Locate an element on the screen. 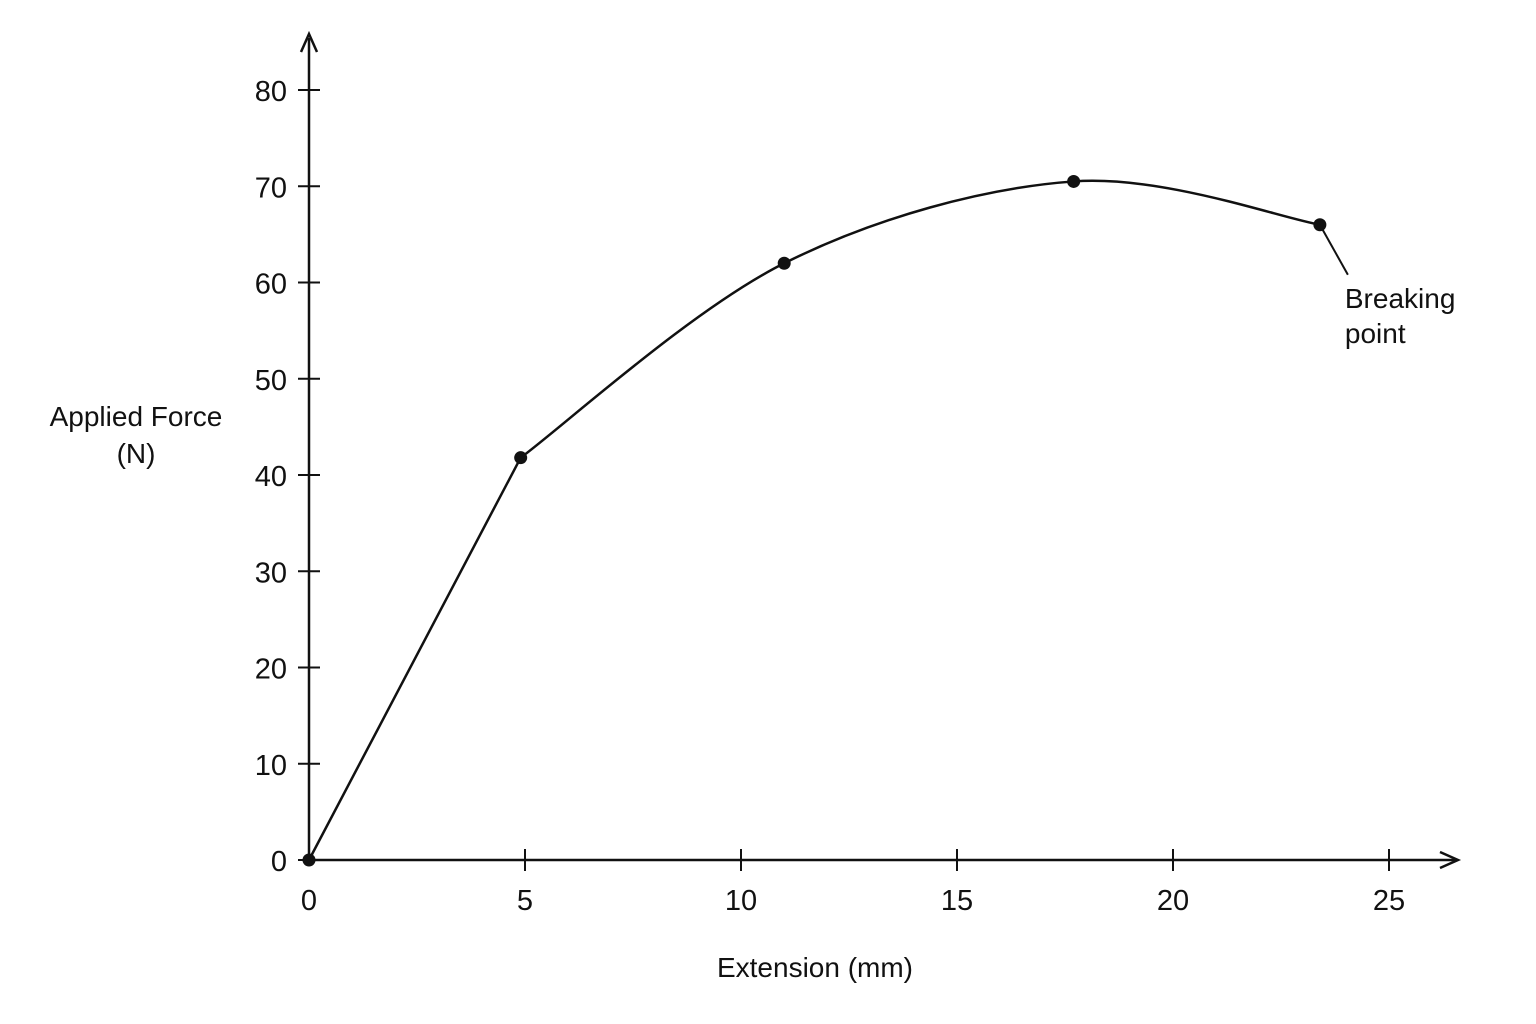 This screenshot has height=1024, width=1536. x-tick-label: 10 is located at coordinates (741, 901).